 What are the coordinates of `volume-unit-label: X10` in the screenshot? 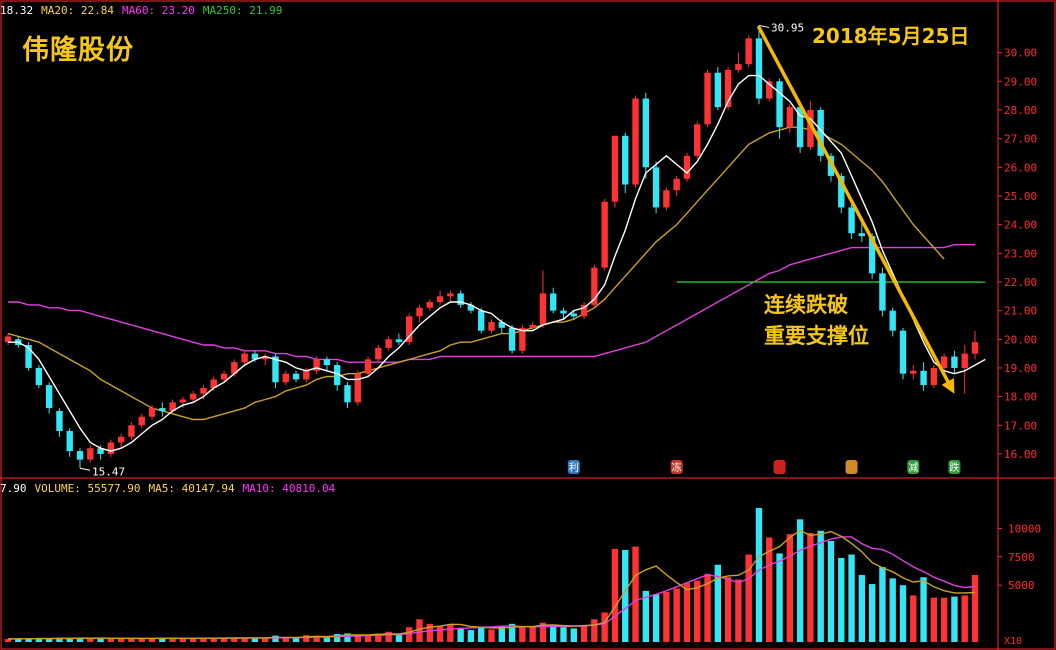 It's located at (1013, 641).